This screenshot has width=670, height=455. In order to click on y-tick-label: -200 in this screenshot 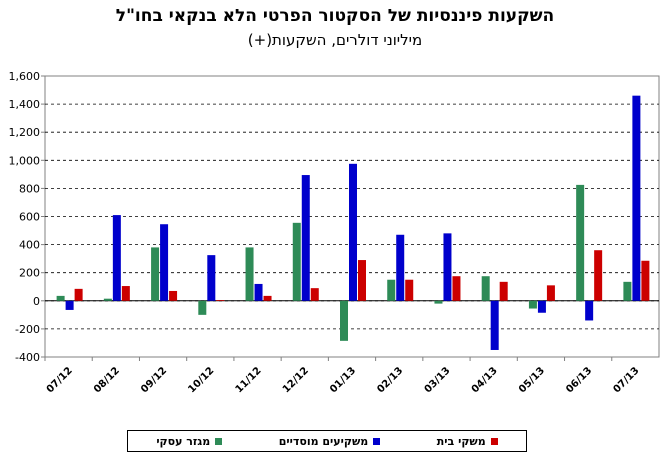, I will do `click(27, 329)`.